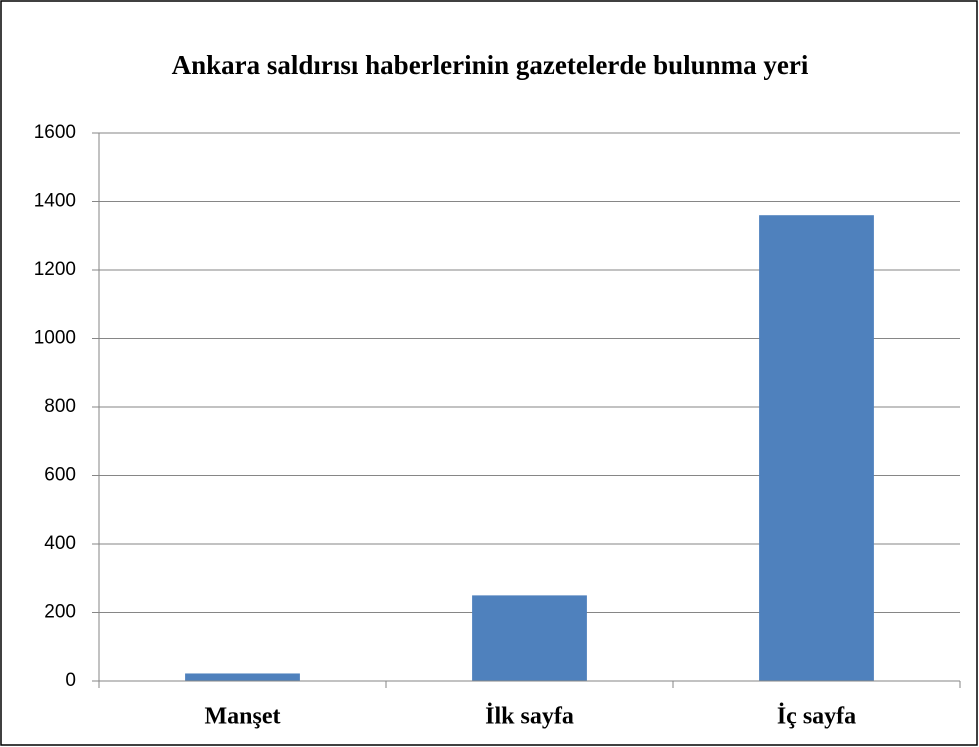 The height and width of the screenshot is (747, 979). What do you see at coordinates (243, 717) in the screenshot?
I see `x-tick-label: Manşet` at bounding box center [243, 717].